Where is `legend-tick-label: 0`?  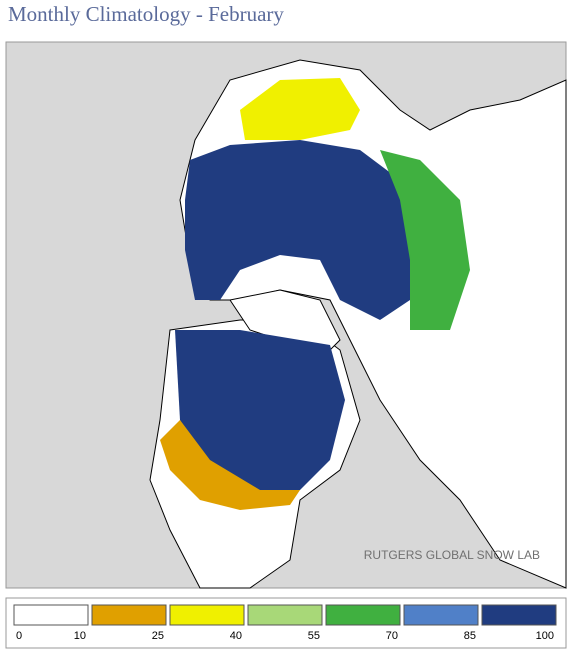 legend-tick-label: 0 is located at coordinates (19, 636).